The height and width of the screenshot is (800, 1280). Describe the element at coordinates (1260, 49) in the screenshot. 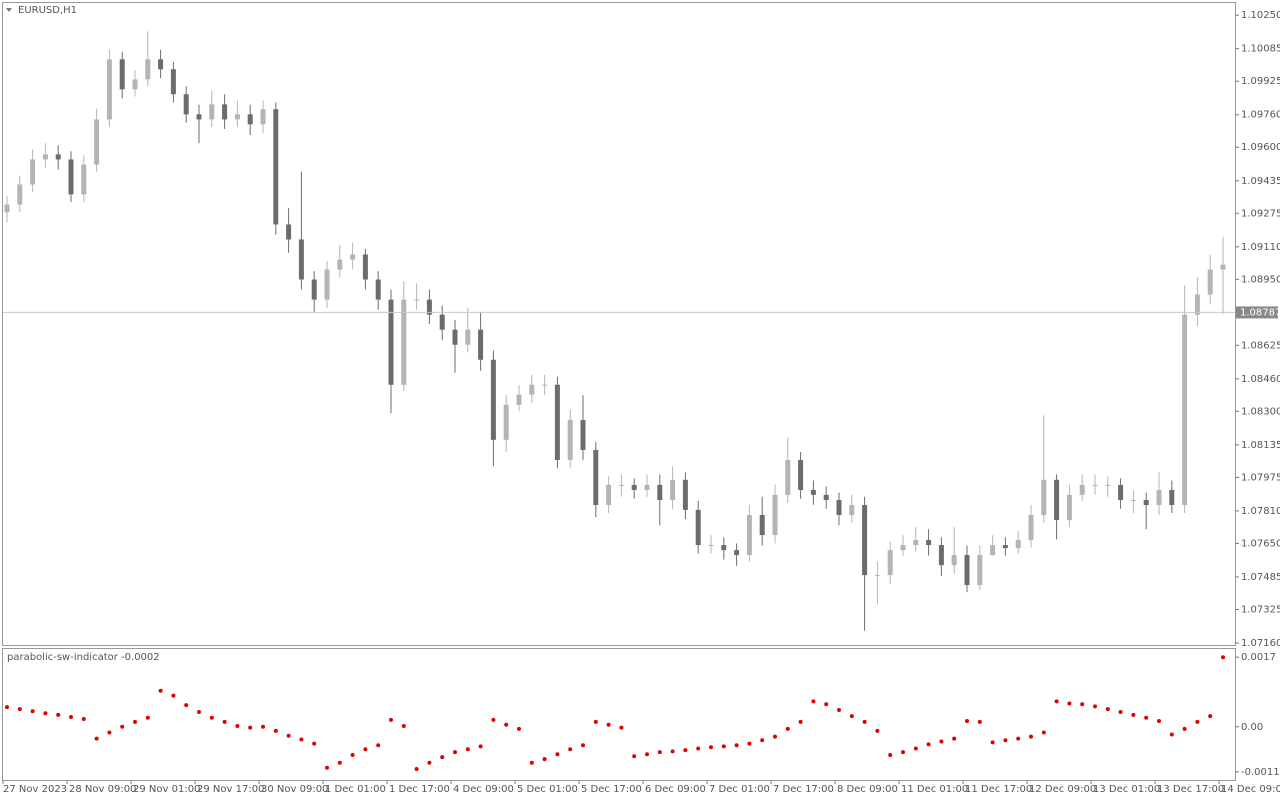

I see `y-tick-label: 1.10085` at that location.